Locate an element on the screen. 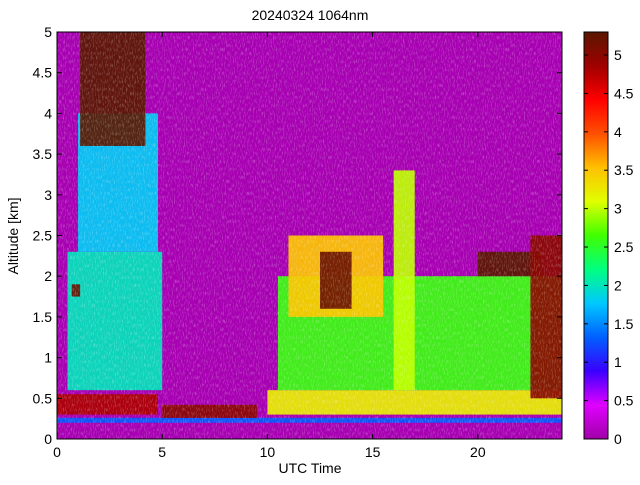  colorbar-tick-label: 1.5 is located at coordinates (624, 324).